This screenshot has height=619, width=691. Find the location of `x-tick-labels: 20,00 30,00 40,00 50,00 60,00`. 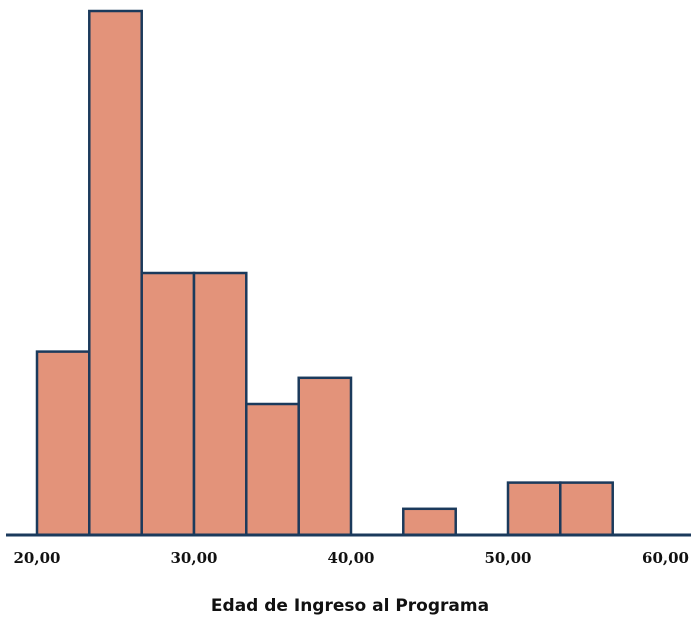

x-tick-labels: 20,00 30,00 40,00 50,00 60,00 is located at coordinates (351, 558).